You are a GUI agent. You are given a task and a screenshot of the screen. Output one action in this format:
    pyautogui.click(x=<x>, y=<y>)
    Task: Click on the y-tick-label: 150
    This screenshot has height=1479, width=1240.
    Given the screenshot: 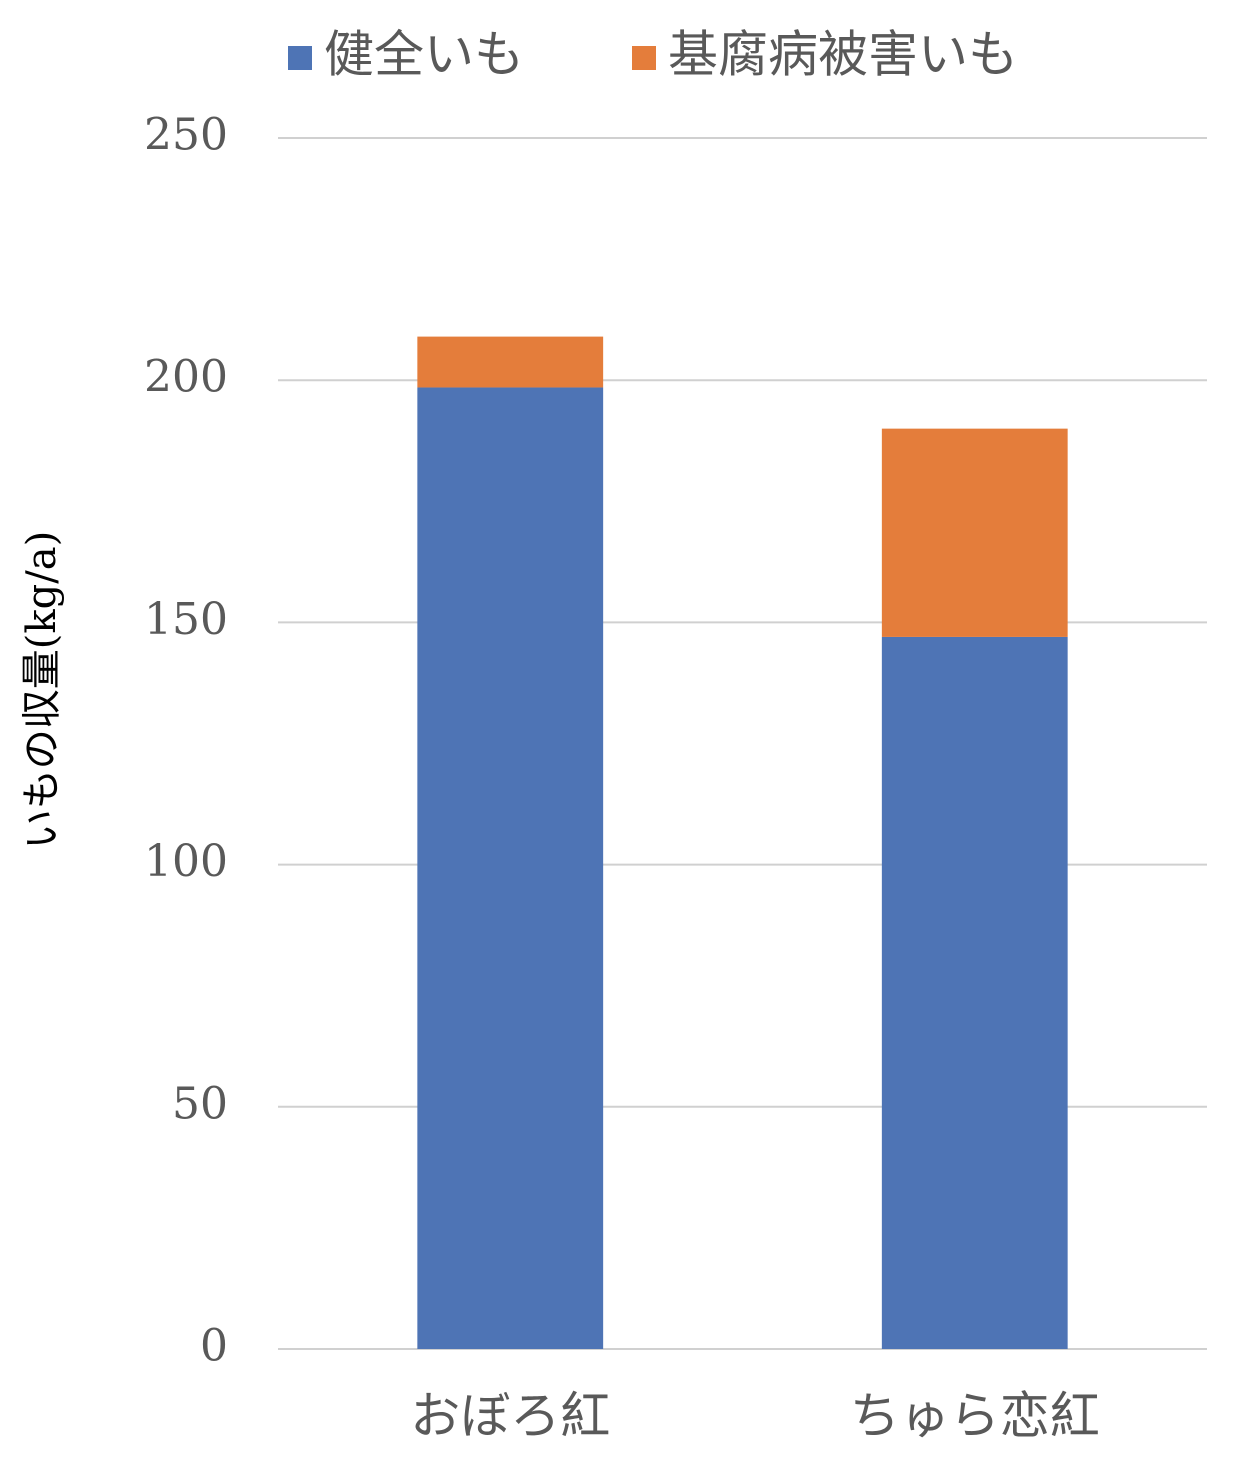 What is the action you would take?
    pyautogui.click(x=186, y=619)
    